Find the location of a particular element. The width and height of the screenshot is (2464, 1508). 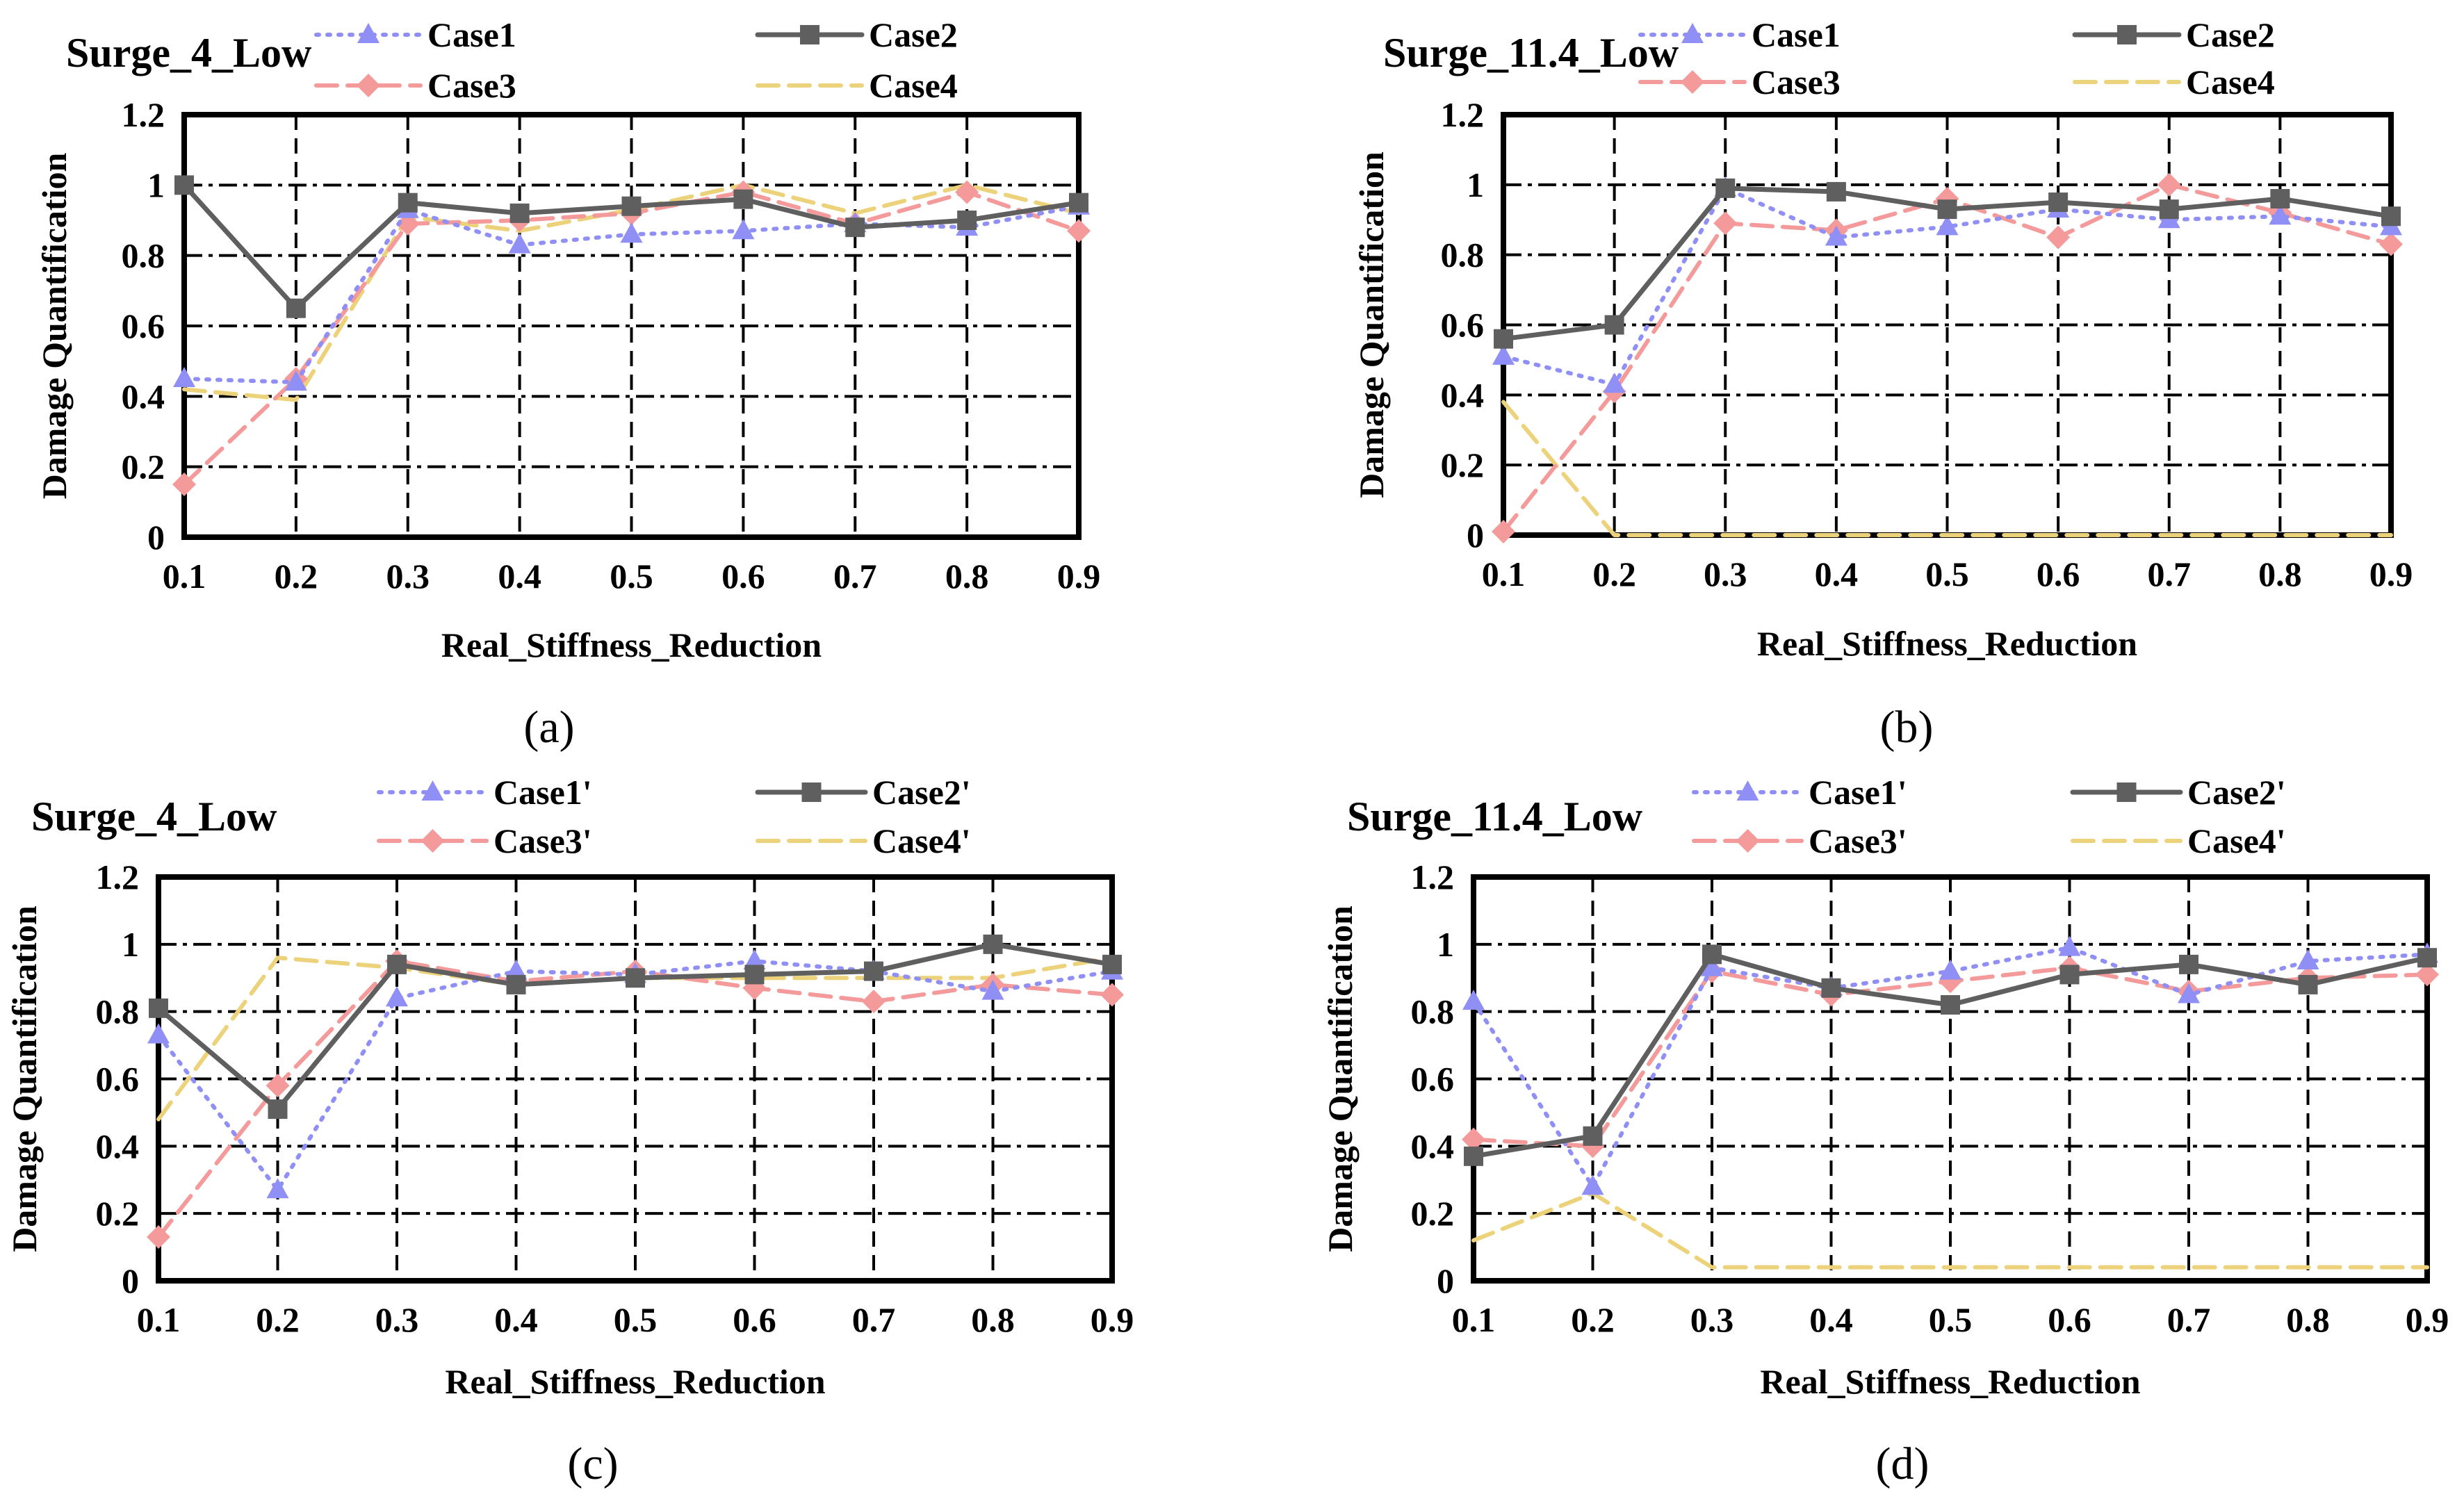

chart-title: Surge_4_Low is located at coordinates (154, 816).